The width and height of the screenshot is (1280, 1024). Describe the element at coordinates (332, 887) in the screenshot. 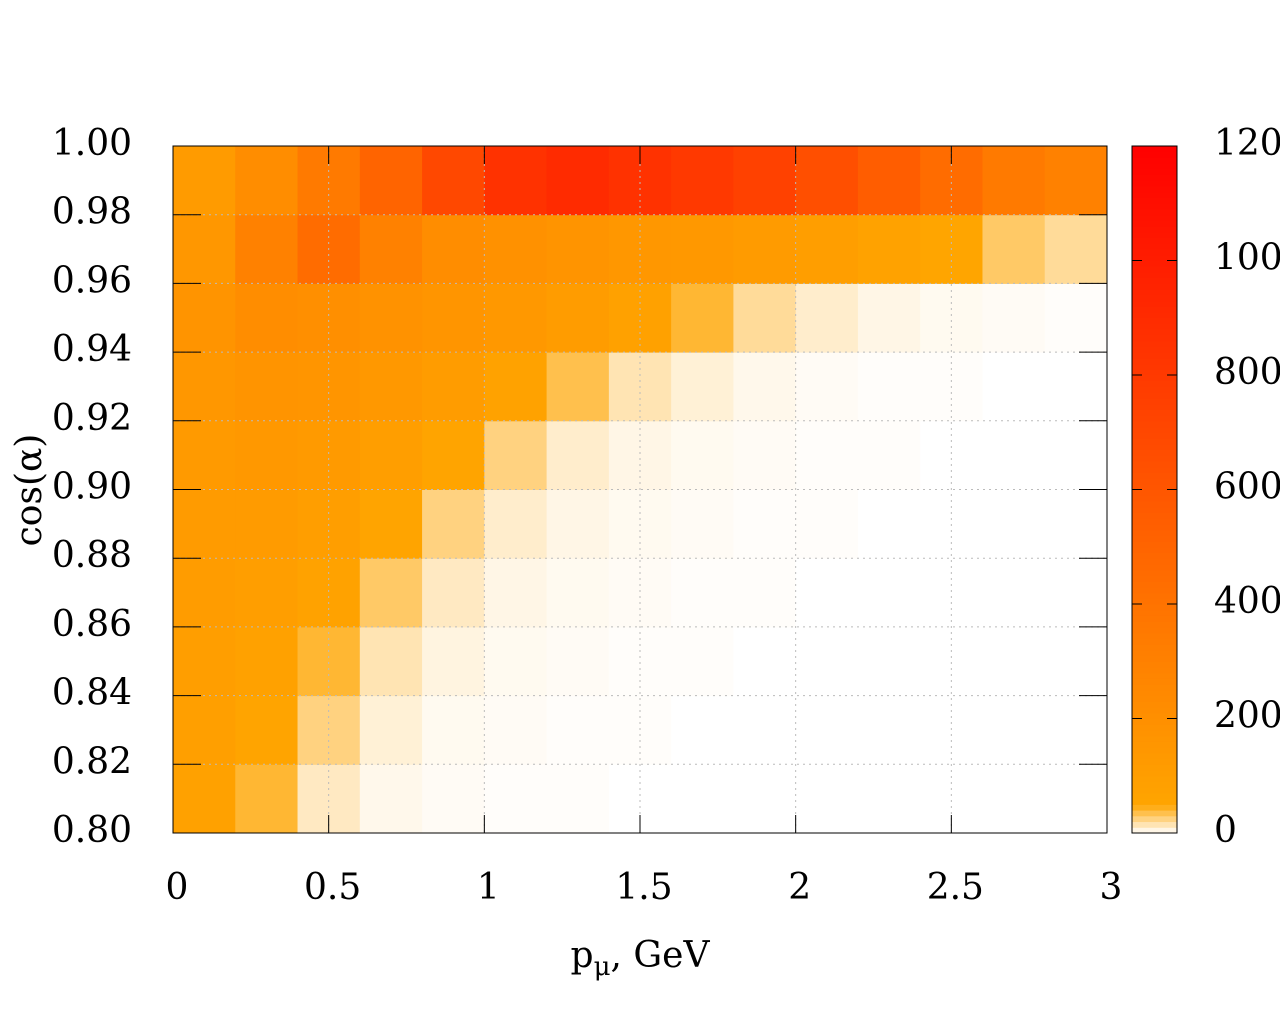

I see `x-tick-label: 0.5` at that location.